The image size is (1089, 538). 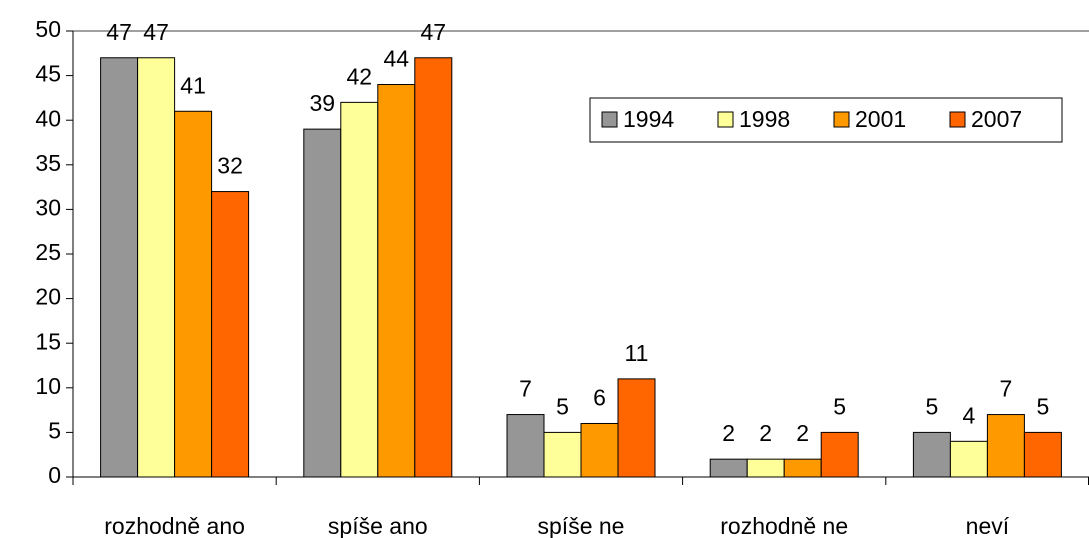 I want to click on x-tick-label: rozhodně ano, so click(x=174, y=525).